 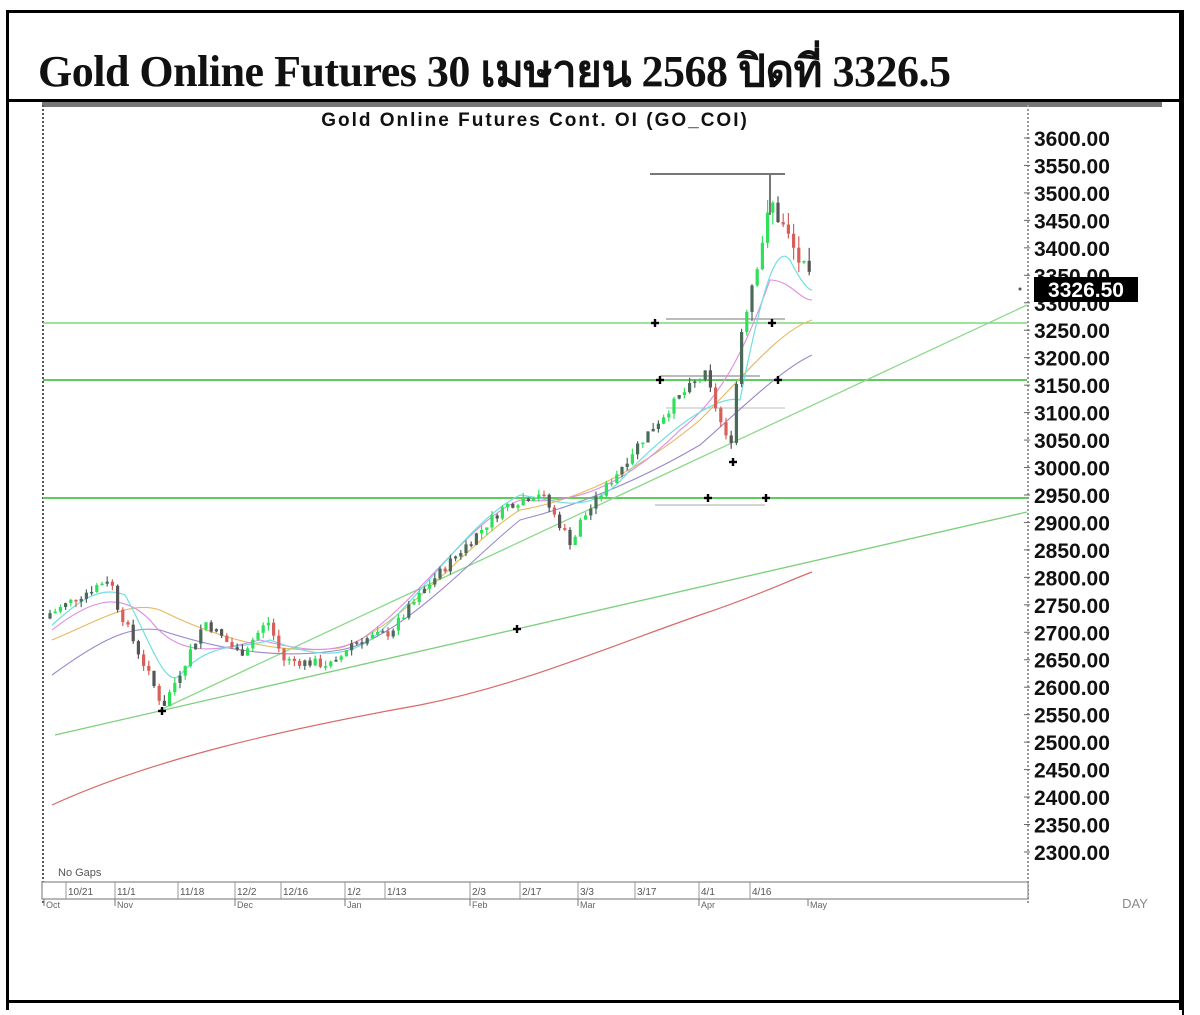 What do you see at coordinates (1072, 606) in the screenshot?
I see `y-tick-label: 2750.00` at bounding box center [1072, 606].